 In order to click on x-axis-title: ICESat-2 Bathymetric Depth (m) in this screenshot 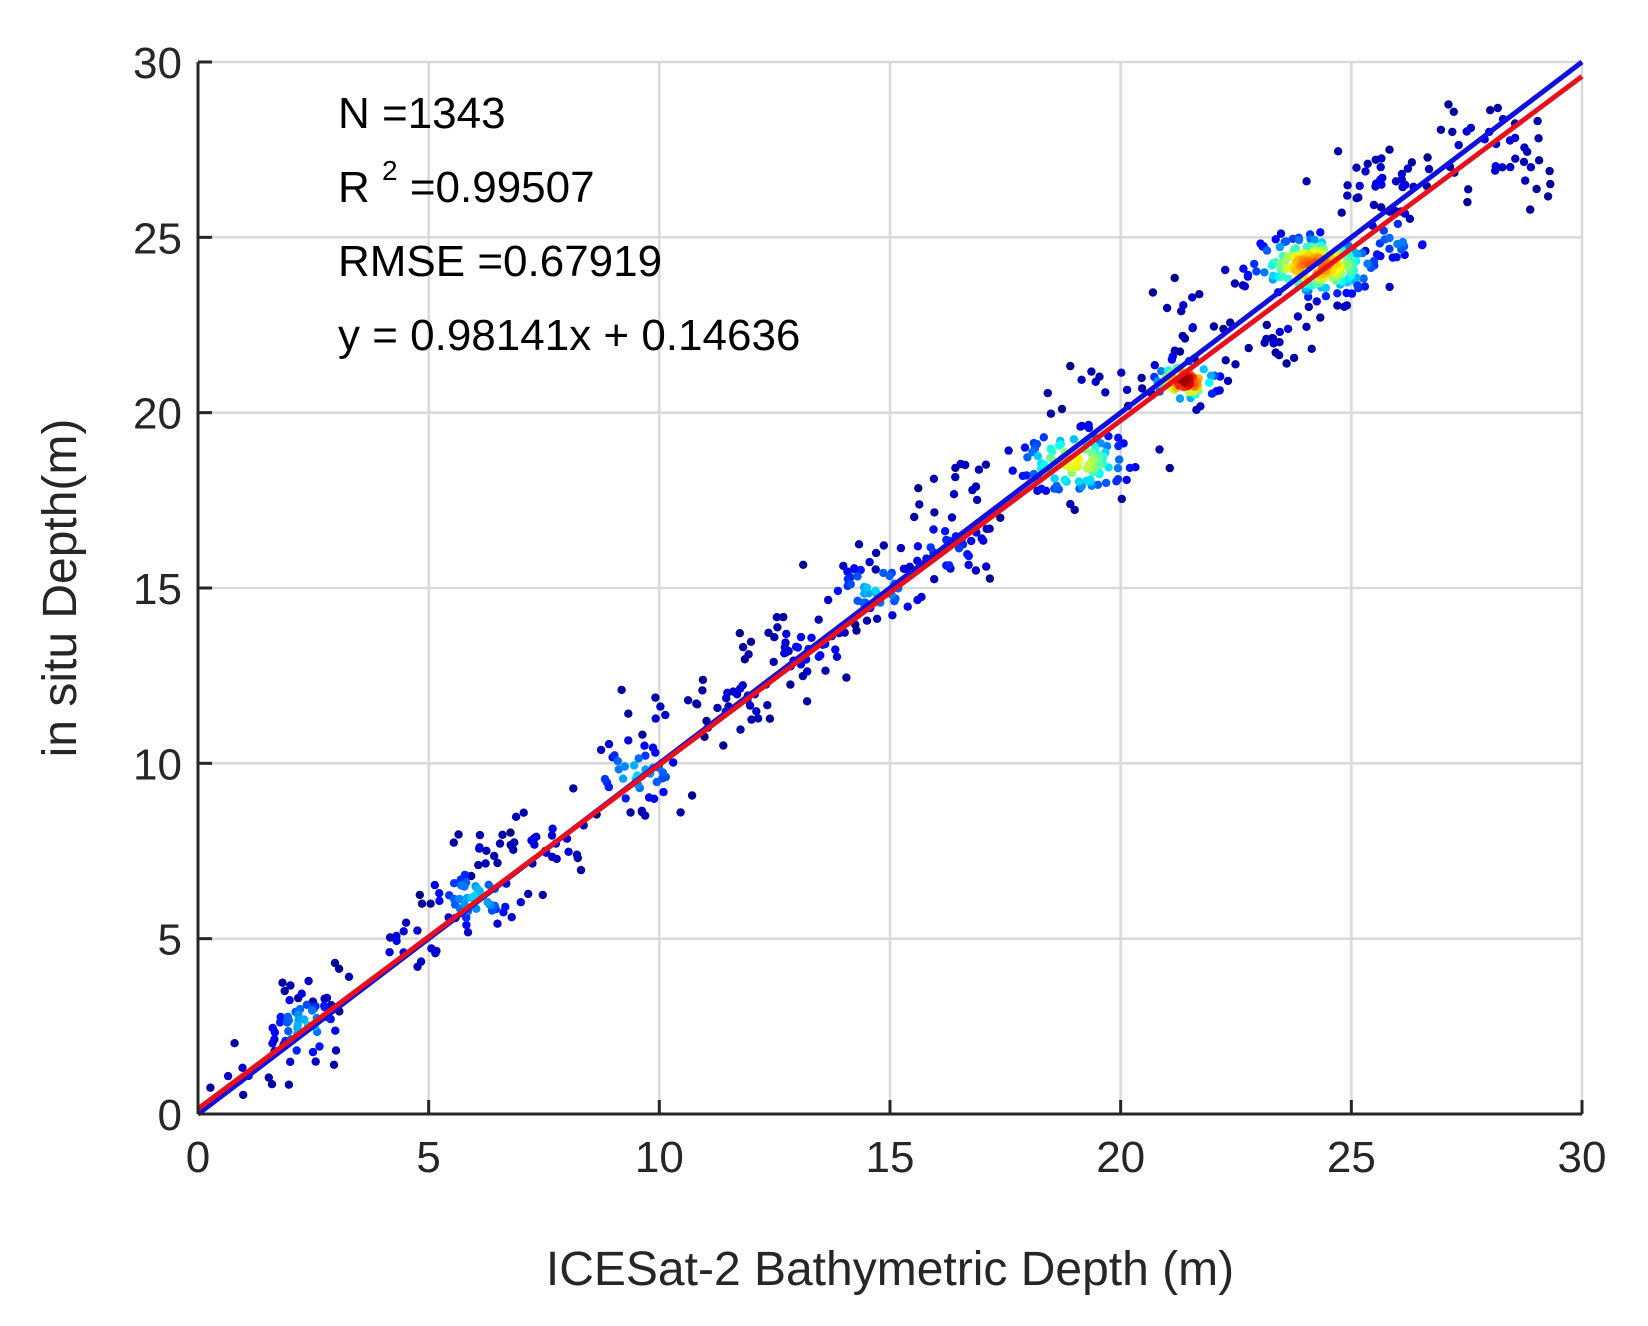, I will do `click(890, 1269)`.